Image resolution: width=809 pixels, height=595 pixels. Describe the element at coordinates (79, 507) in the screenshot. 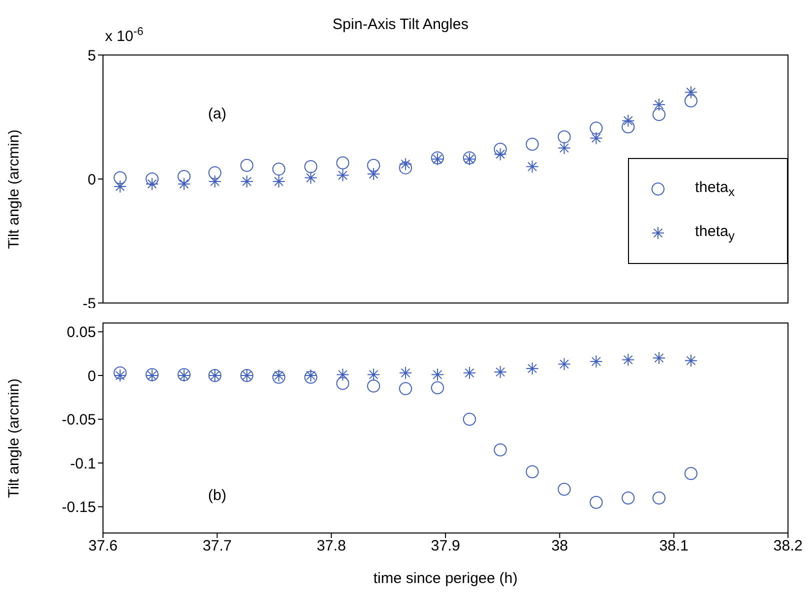

I see `y-tick-label: -0.15` at that location.